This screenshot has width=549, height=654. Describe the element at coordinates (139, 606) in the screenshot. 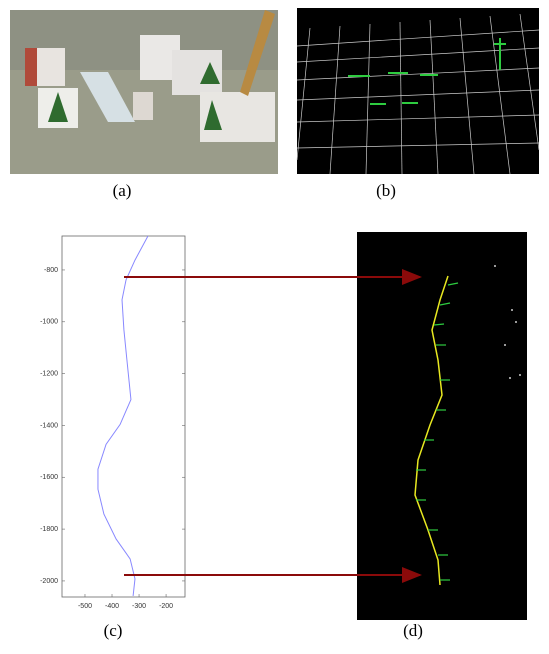

I see `x-tick-label: -300` at that location.